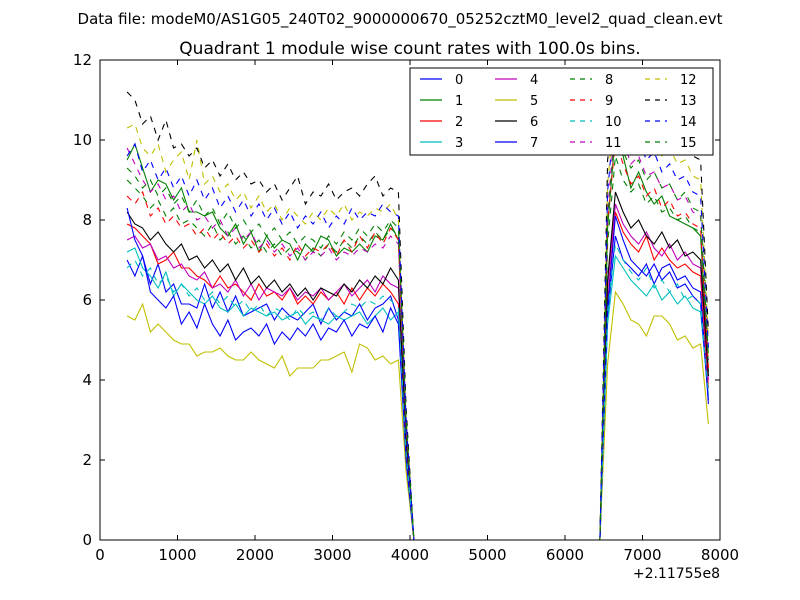 This screenshot has height=600, width=800. What do you see at coordinates (720, 555) in the screenshot?
I see `x-tick-label: 8000` at bounding box center [720, 555].